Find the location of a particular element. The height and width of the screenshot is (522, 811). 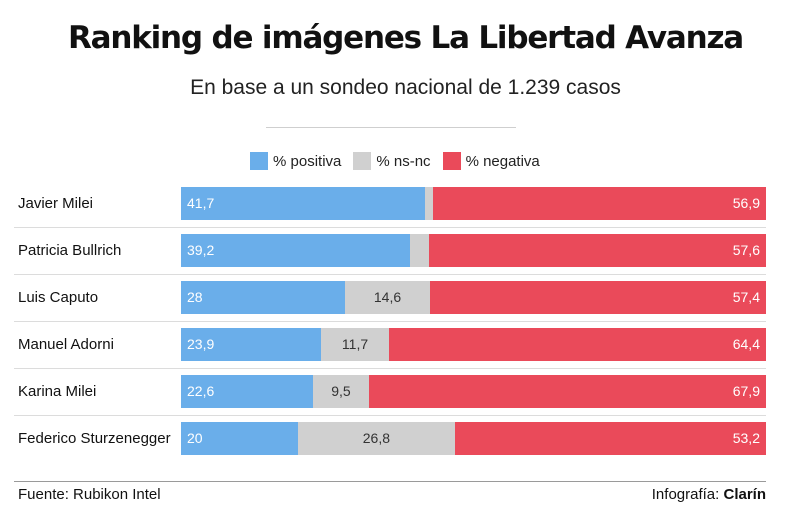

credit-brand: Clarín is located at coordinates (744, 494).